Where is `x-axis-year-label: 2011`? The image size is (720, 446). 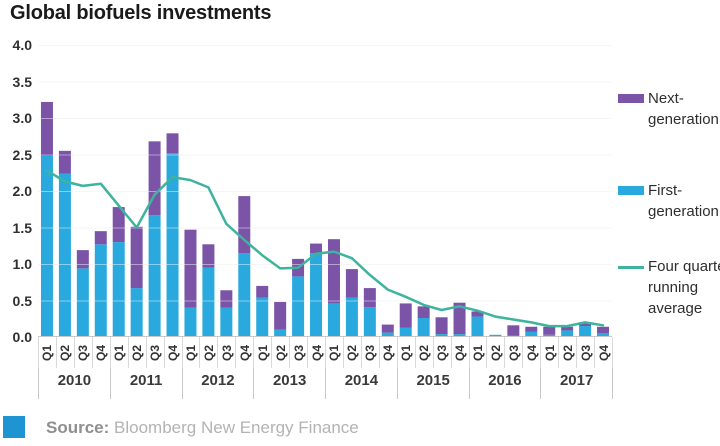 x-axis-year-label: 2011 is located at coordinates (147, 383).